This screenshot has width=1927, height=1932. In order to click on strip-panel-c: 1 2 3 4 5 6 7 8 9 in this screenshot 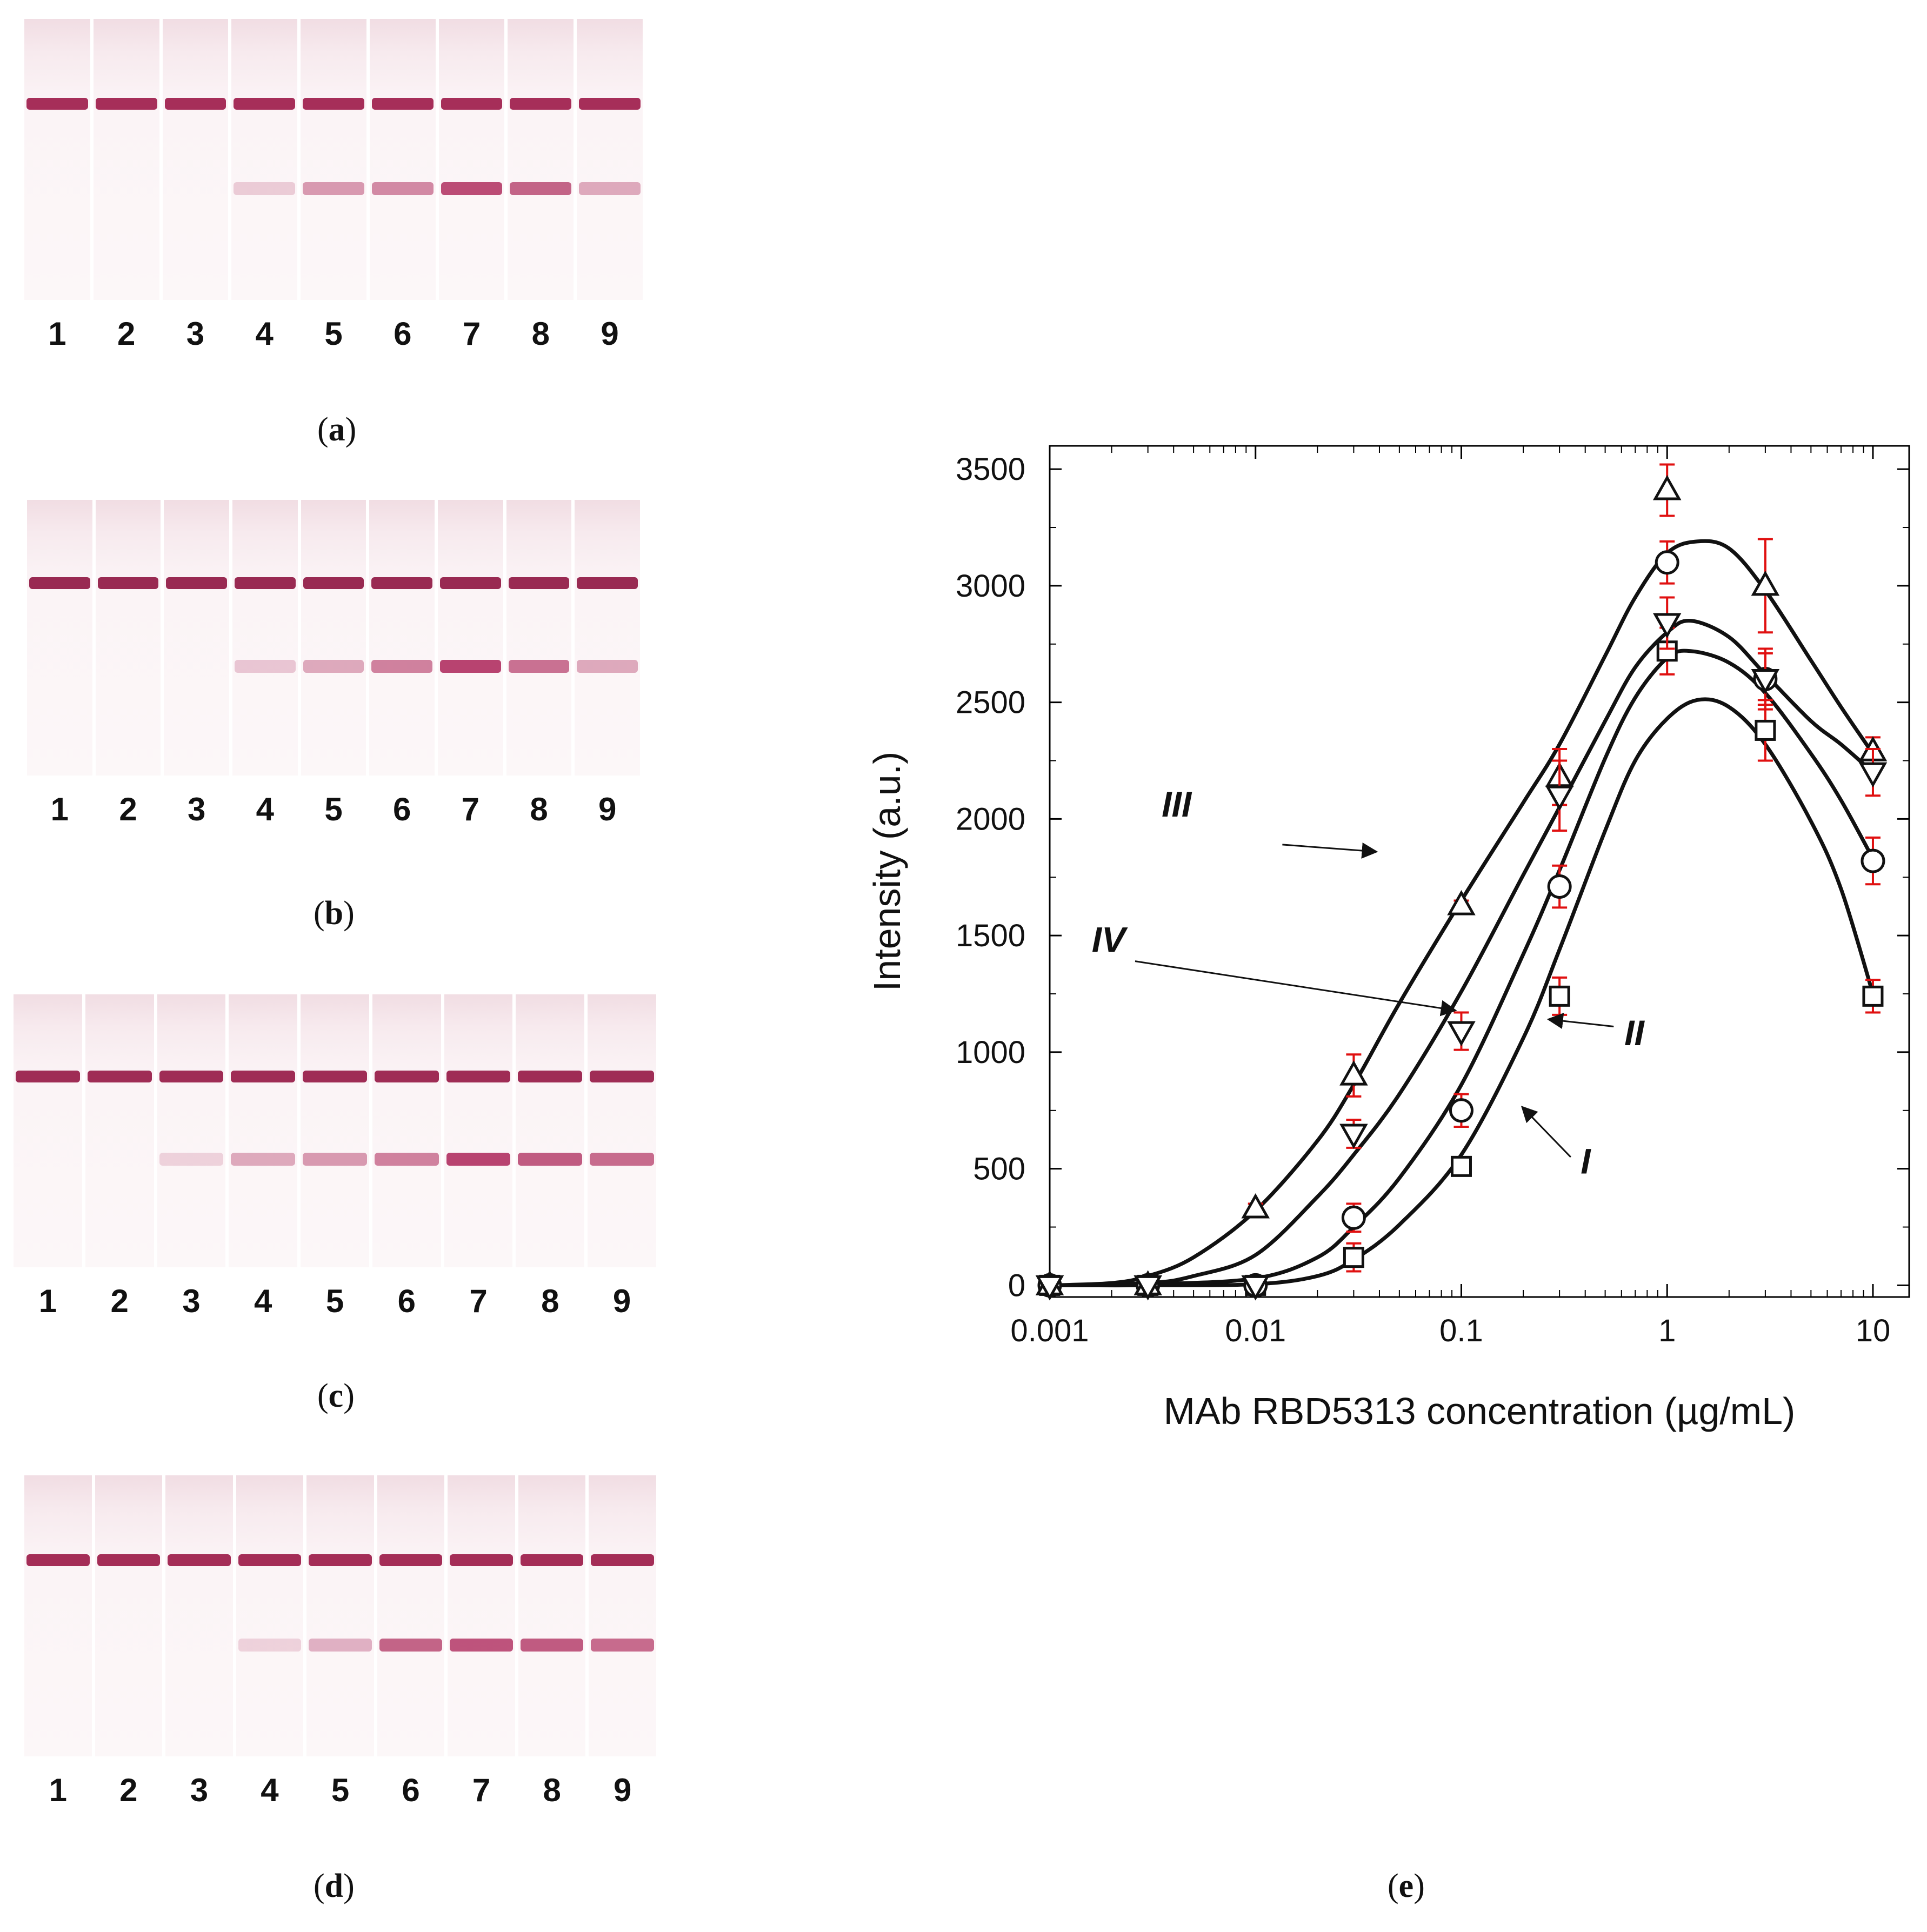, I will do `click(337, 1161)`.